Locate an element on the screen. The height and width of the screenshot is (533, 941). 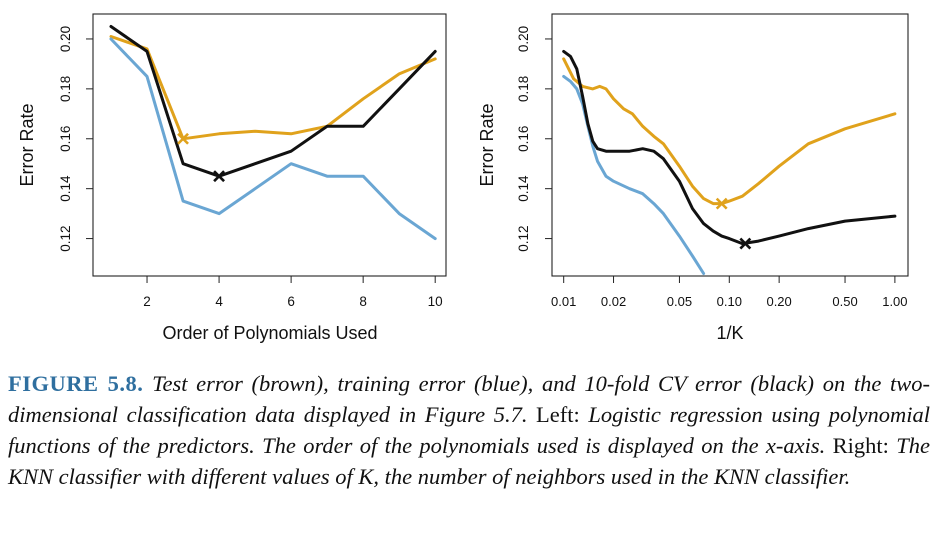
x-tick-label: 0.50 is located at coordinates (844, 301).